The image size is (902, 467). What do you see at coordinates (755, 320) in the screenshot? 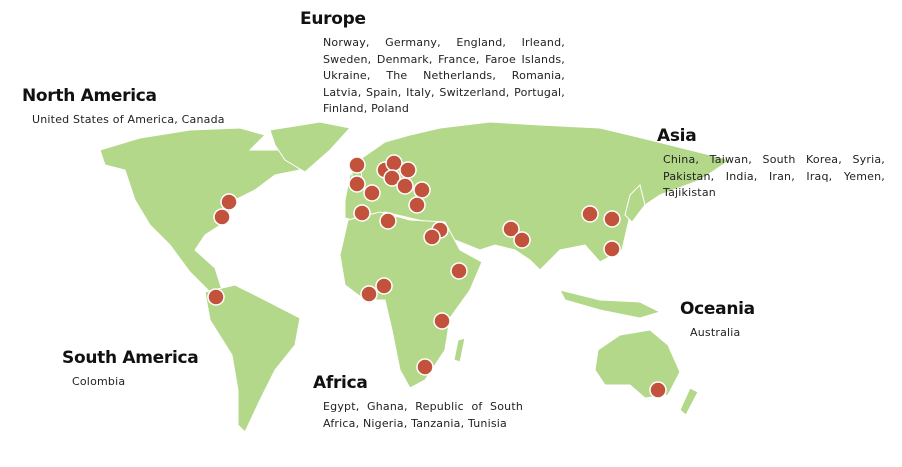
I see `region: Oceania Australia` at bounding box center [755, 320].